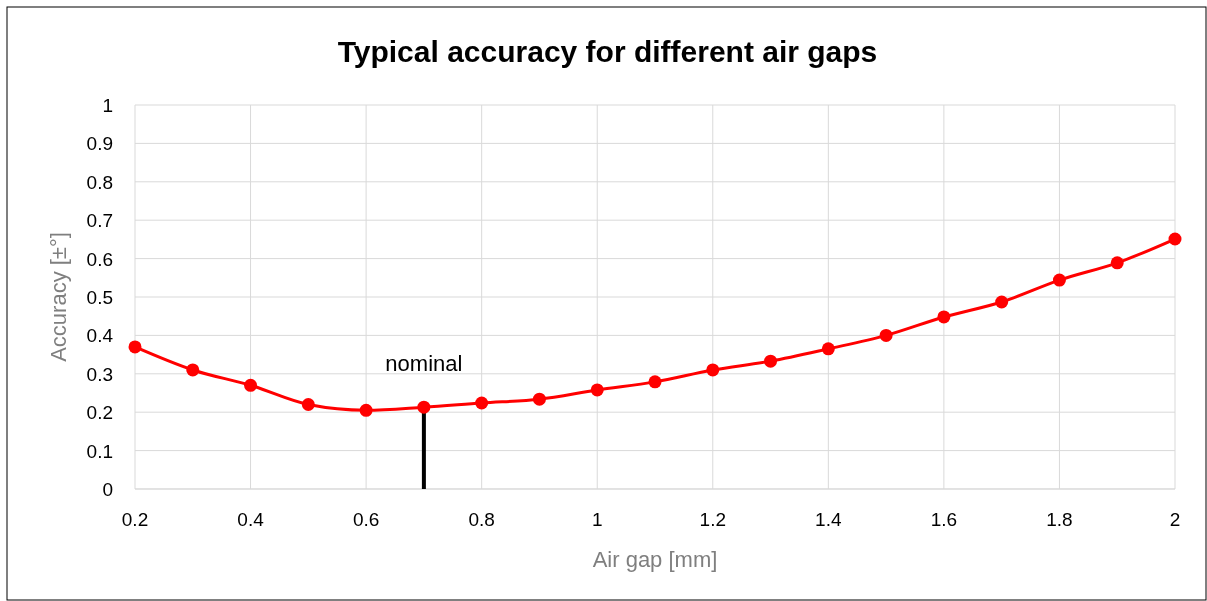 This screenshot has height=601, width=1207. What do you see at coordinates (712, 519) in the screenshot?
I see `x-tick-label: 1.2` at bounding box center [712, 519].